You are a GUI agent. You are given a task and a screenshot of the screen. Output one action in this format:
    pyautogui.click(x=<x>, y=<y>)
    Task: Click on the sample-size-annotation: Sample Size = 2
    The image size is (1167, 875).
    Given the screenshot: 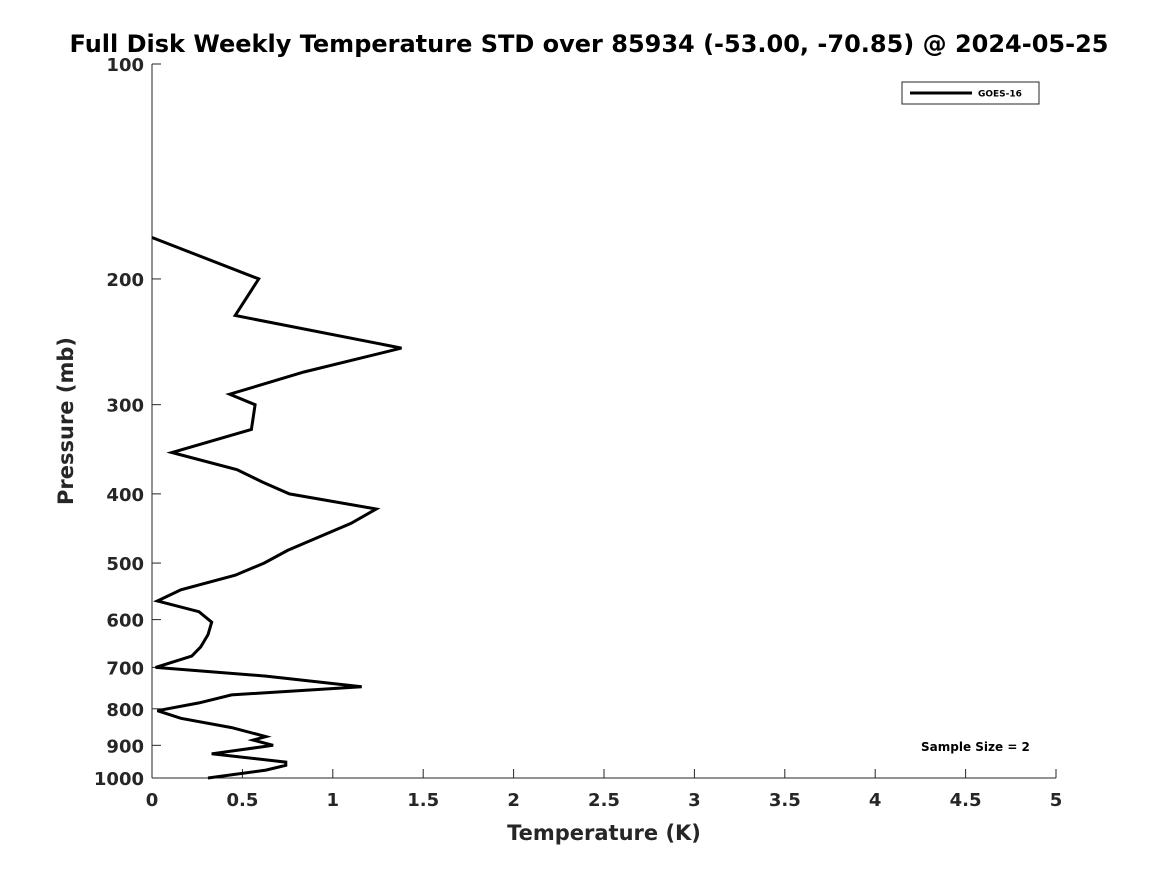 What is the action you would take?
    pyautogui.click(x=975, y=747)
    